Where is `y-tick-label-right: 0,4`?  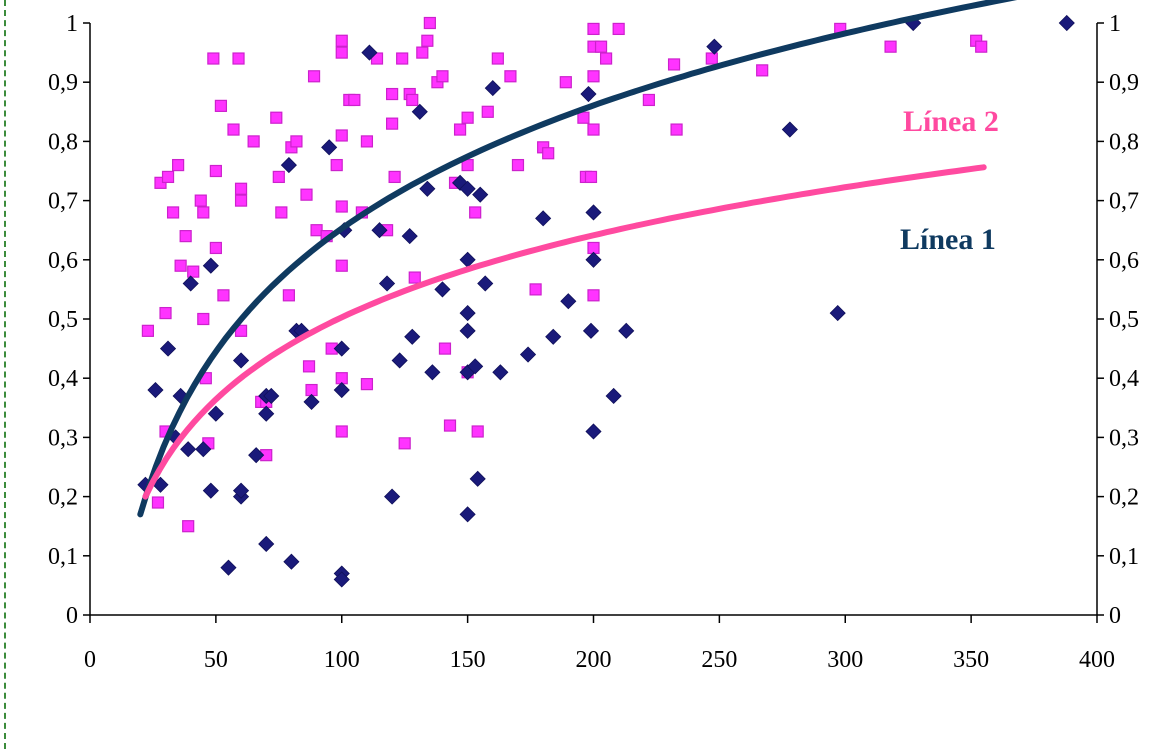 y-tick-label-right: 0,4 is located at coordinates (1124, 379).